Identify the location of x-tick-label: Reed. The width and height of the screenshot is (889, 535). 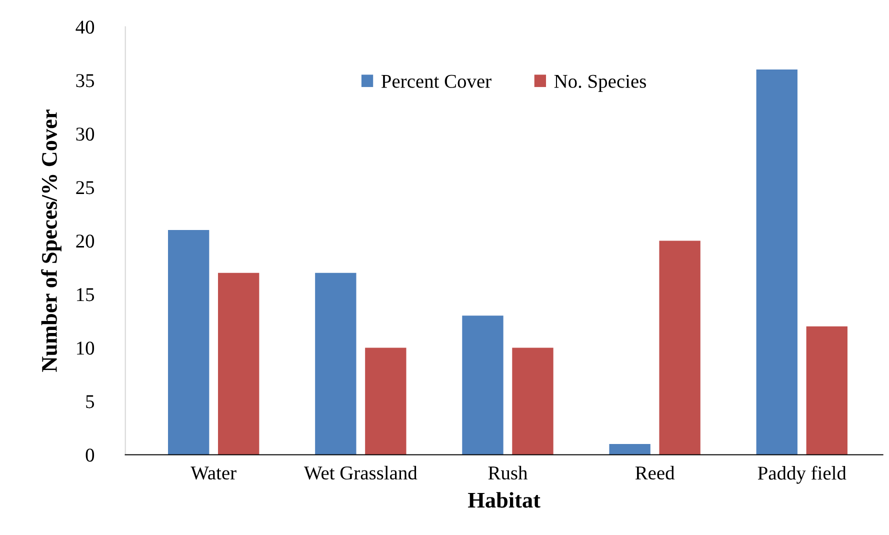
(655, 473).